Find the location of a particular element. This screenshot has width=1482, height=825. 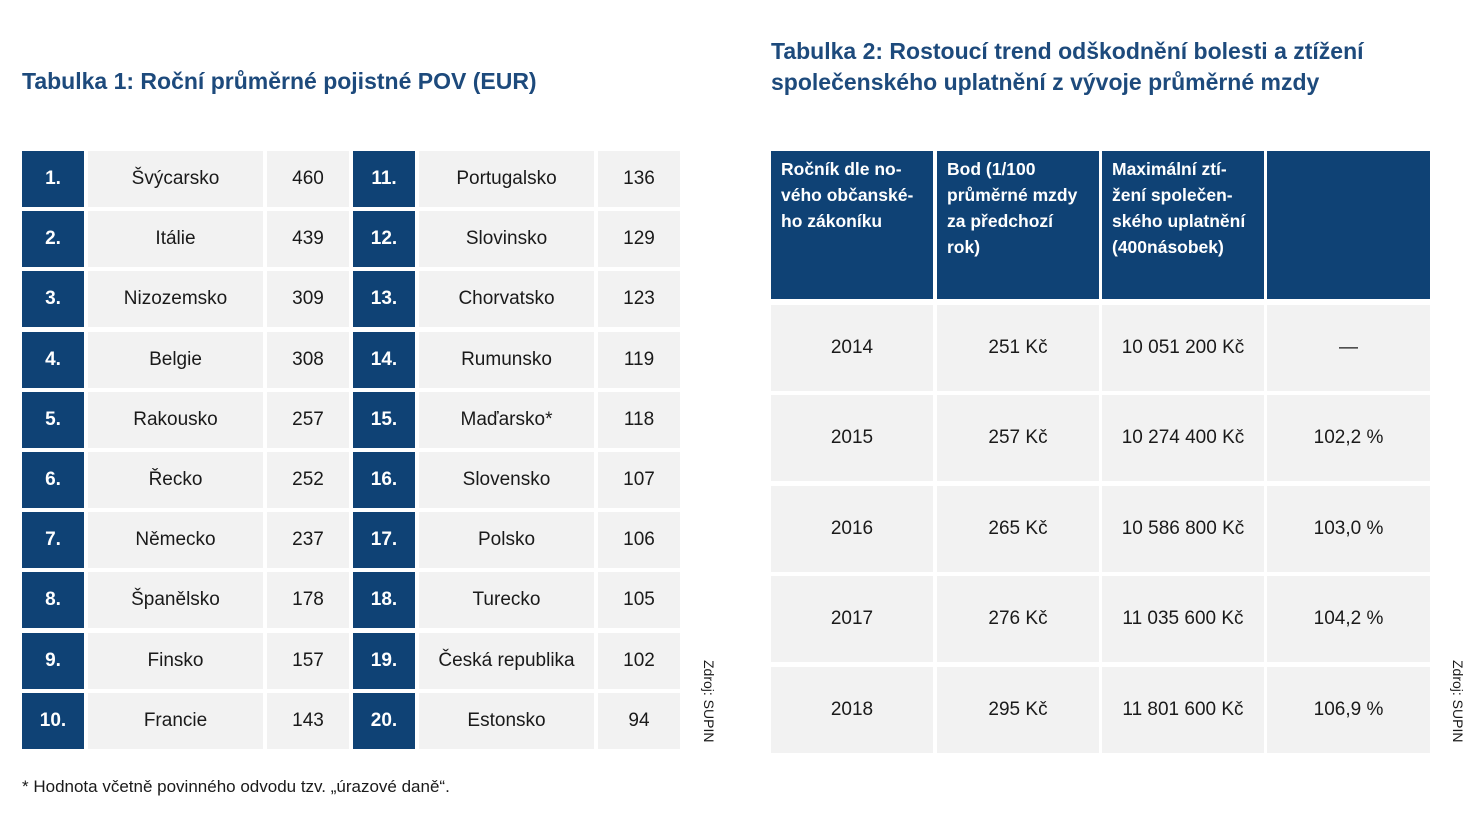

value-cell: 102 is located at coordinates (639, 661).